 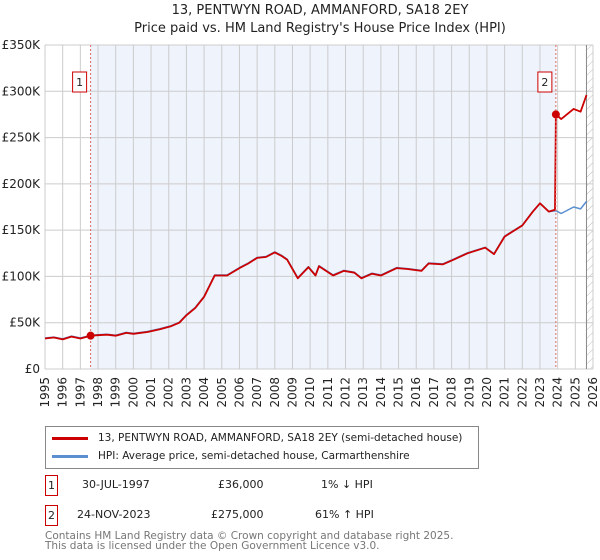 I want to click on transaction-date: 30-JUL-1997, so click(x=116, y=484).